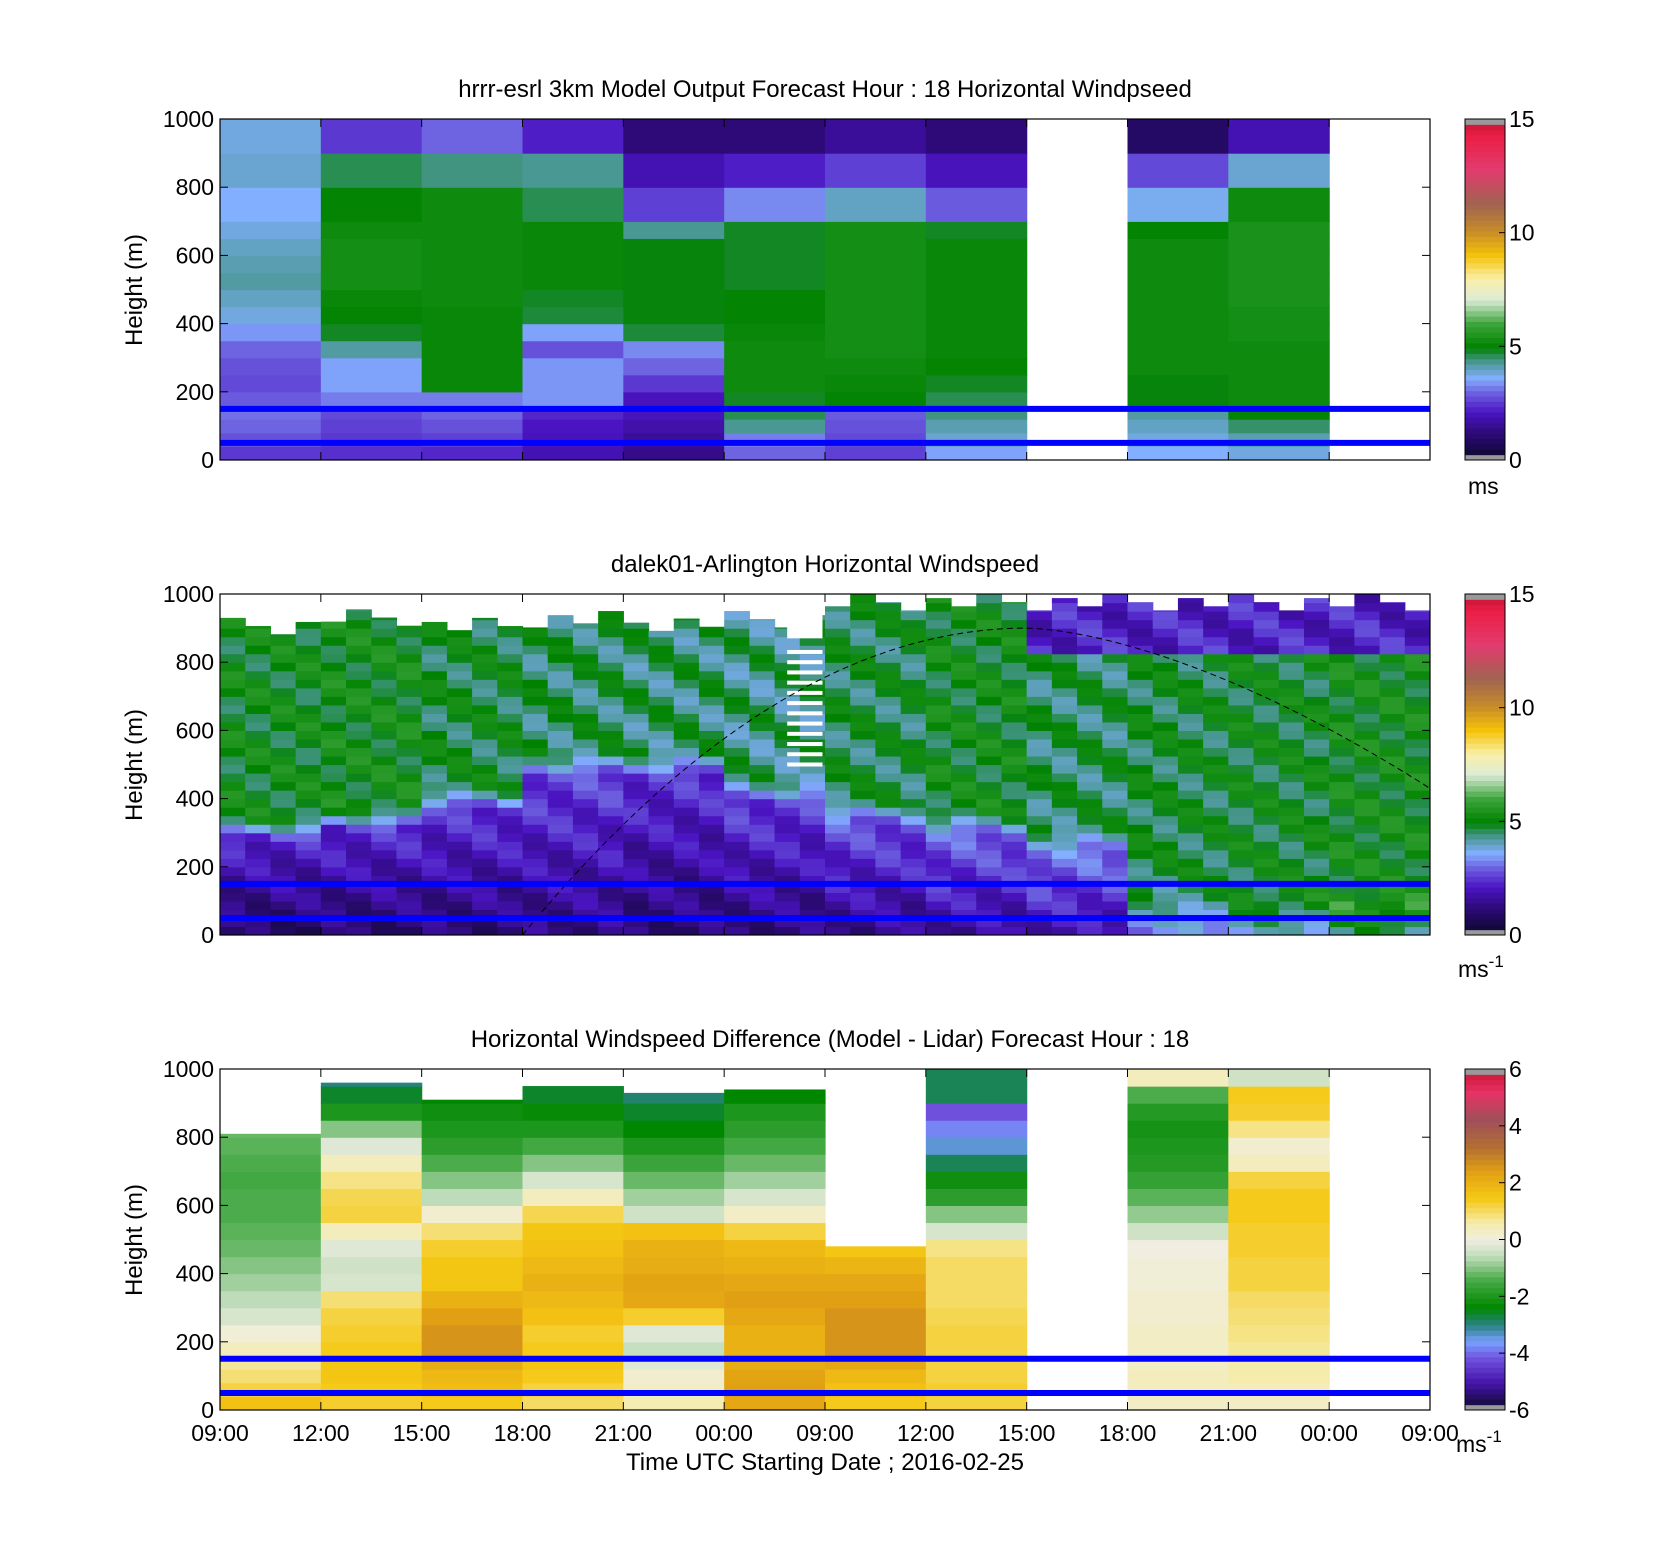 The image size is (1680, 1561). I want to click on y-tick-label: 1000, so click(188, 1069).